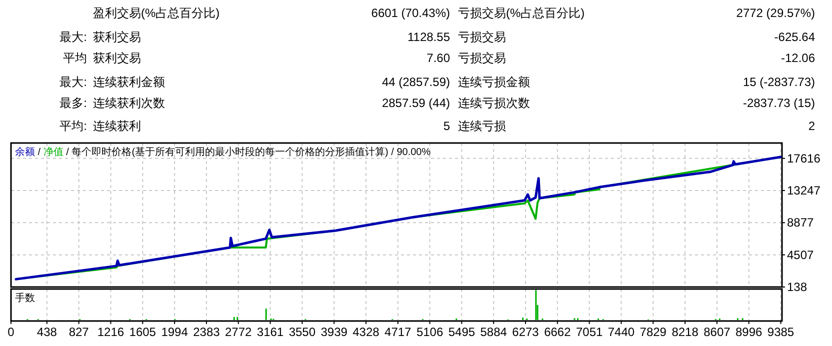  What do you see at coordinates (117, 126) in the screenshot?
I see `text: 连续获利` at bounding box center [117, 126].